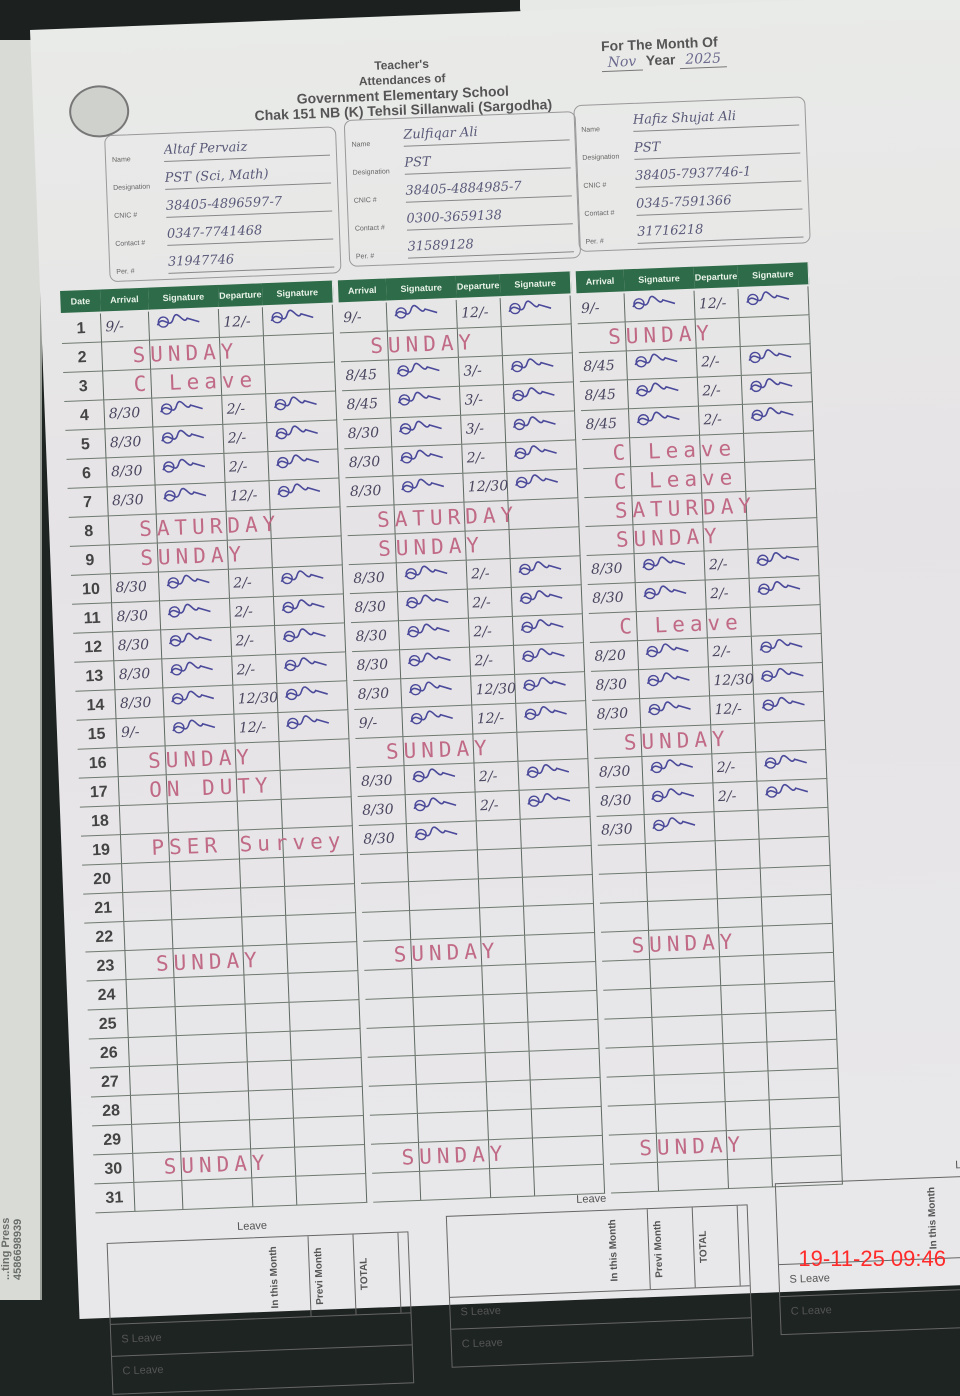  What do you see at coordinates (255, 699) in the screenshot?
I see `departure-cell: 12/30` at bounding box center [255, 699].